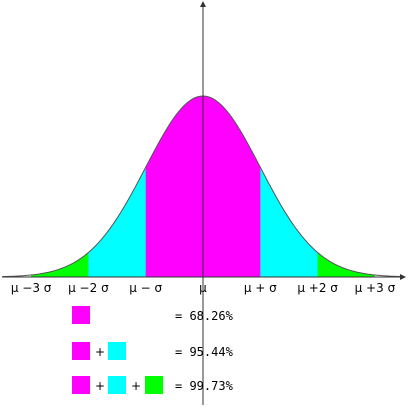 The width and height of the screenshot is (408, 408). I want to click on x-axis-tick-labels: μ −3 σ μ −2 σ μ − σ μ μ + σ μ +2 σ μ +3 σ, so click(203, 288).